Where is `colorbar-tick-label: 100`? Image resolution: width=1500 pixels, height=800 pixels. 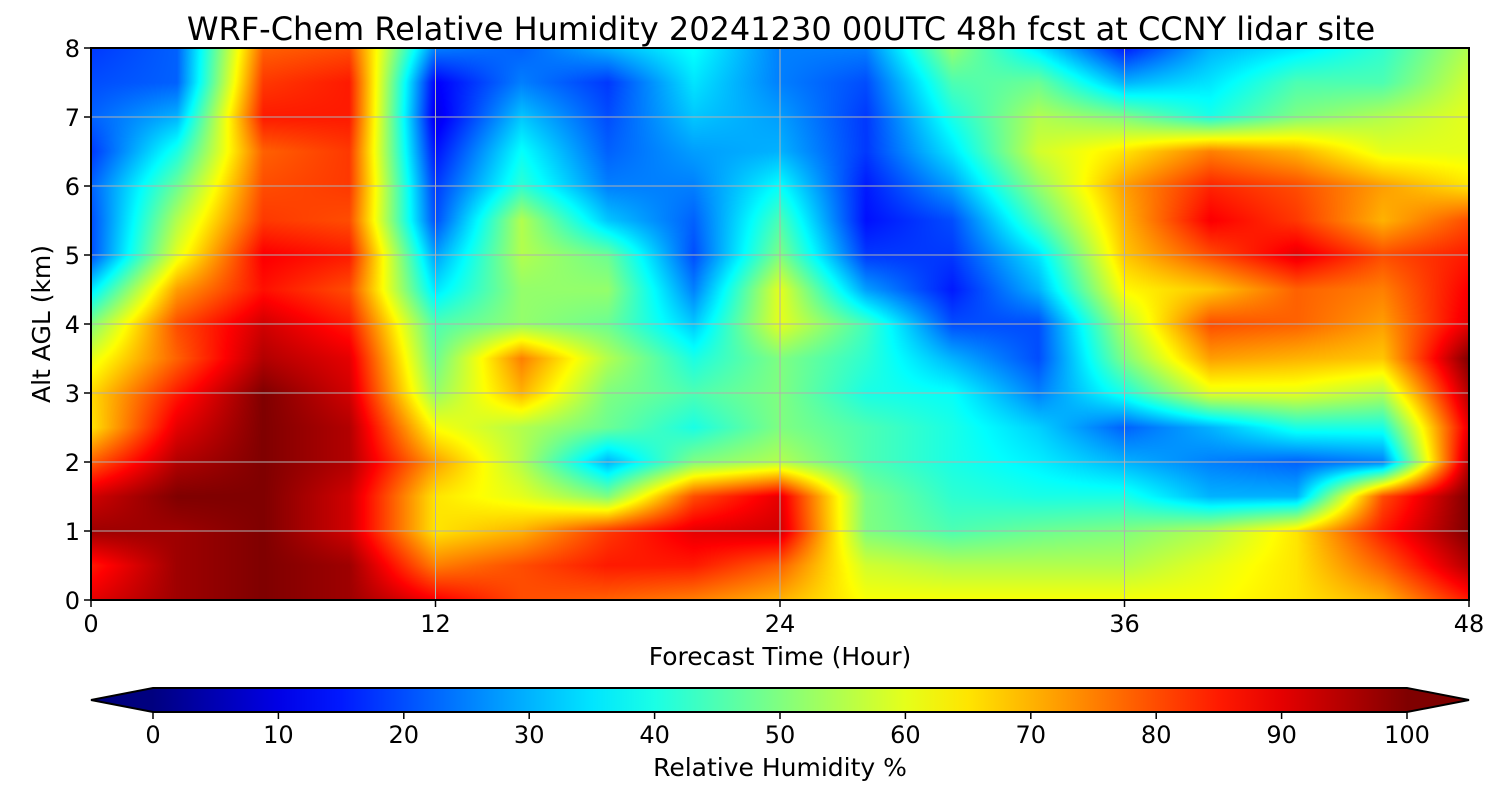
colorbar-tick-label: 100 is located at coordinates (1407, 735).